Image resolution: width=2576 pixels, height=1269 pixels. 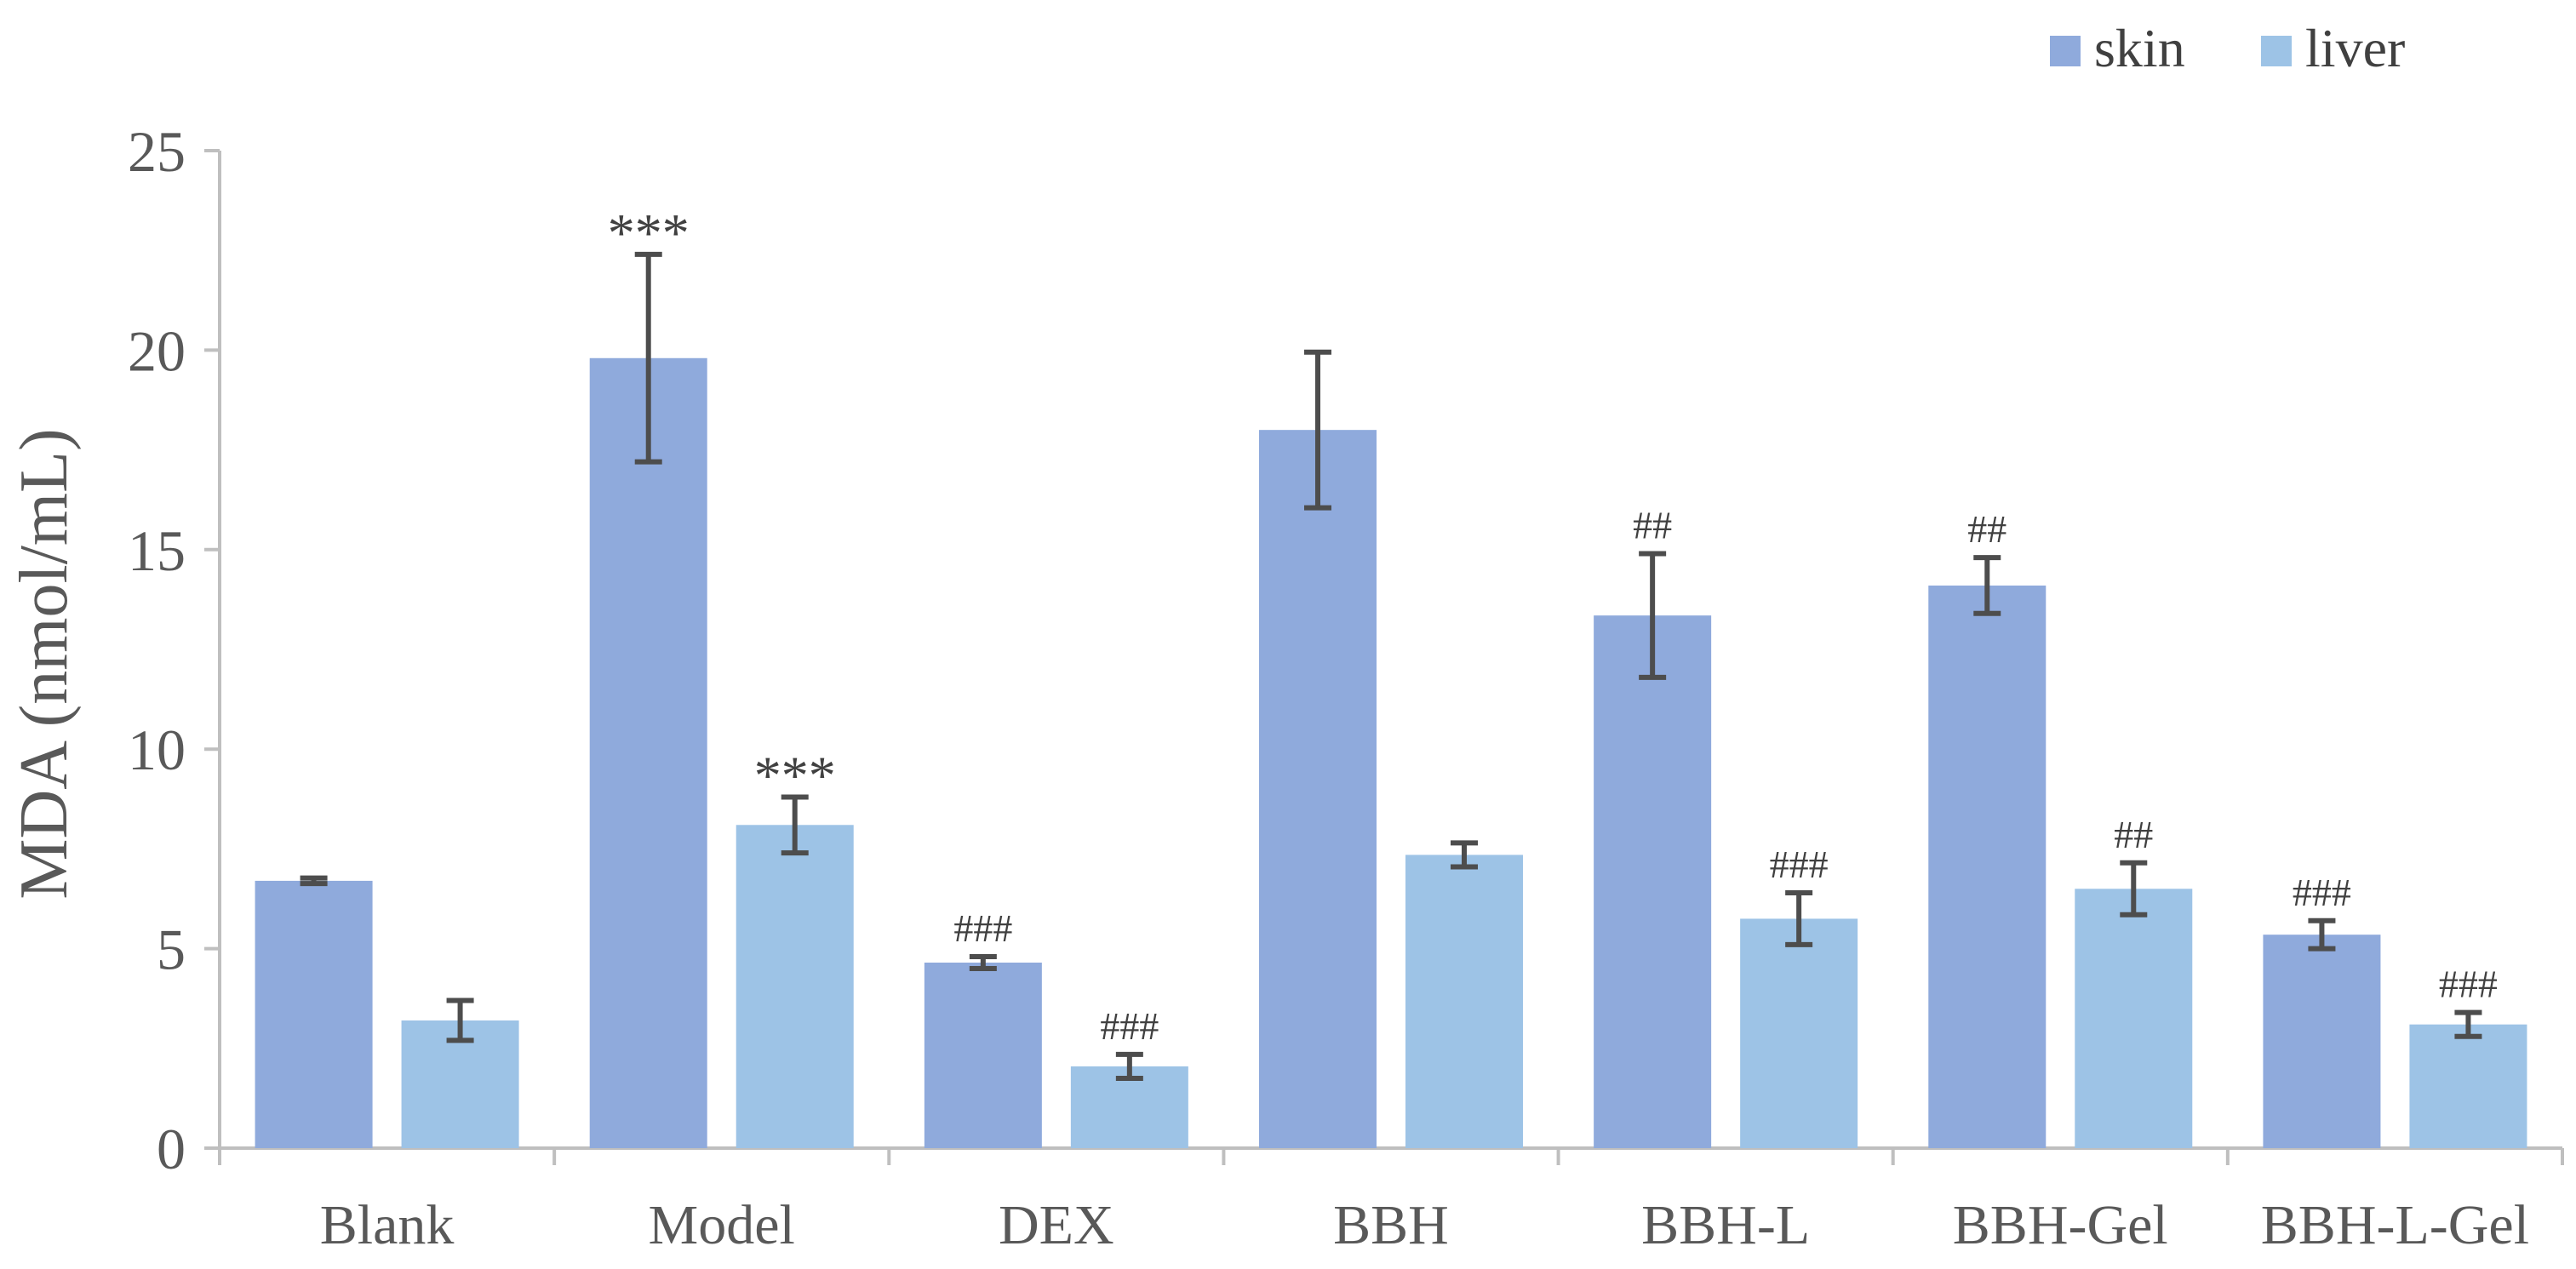 I want to click on legend: skin liver, so click(x=2227, y=48).